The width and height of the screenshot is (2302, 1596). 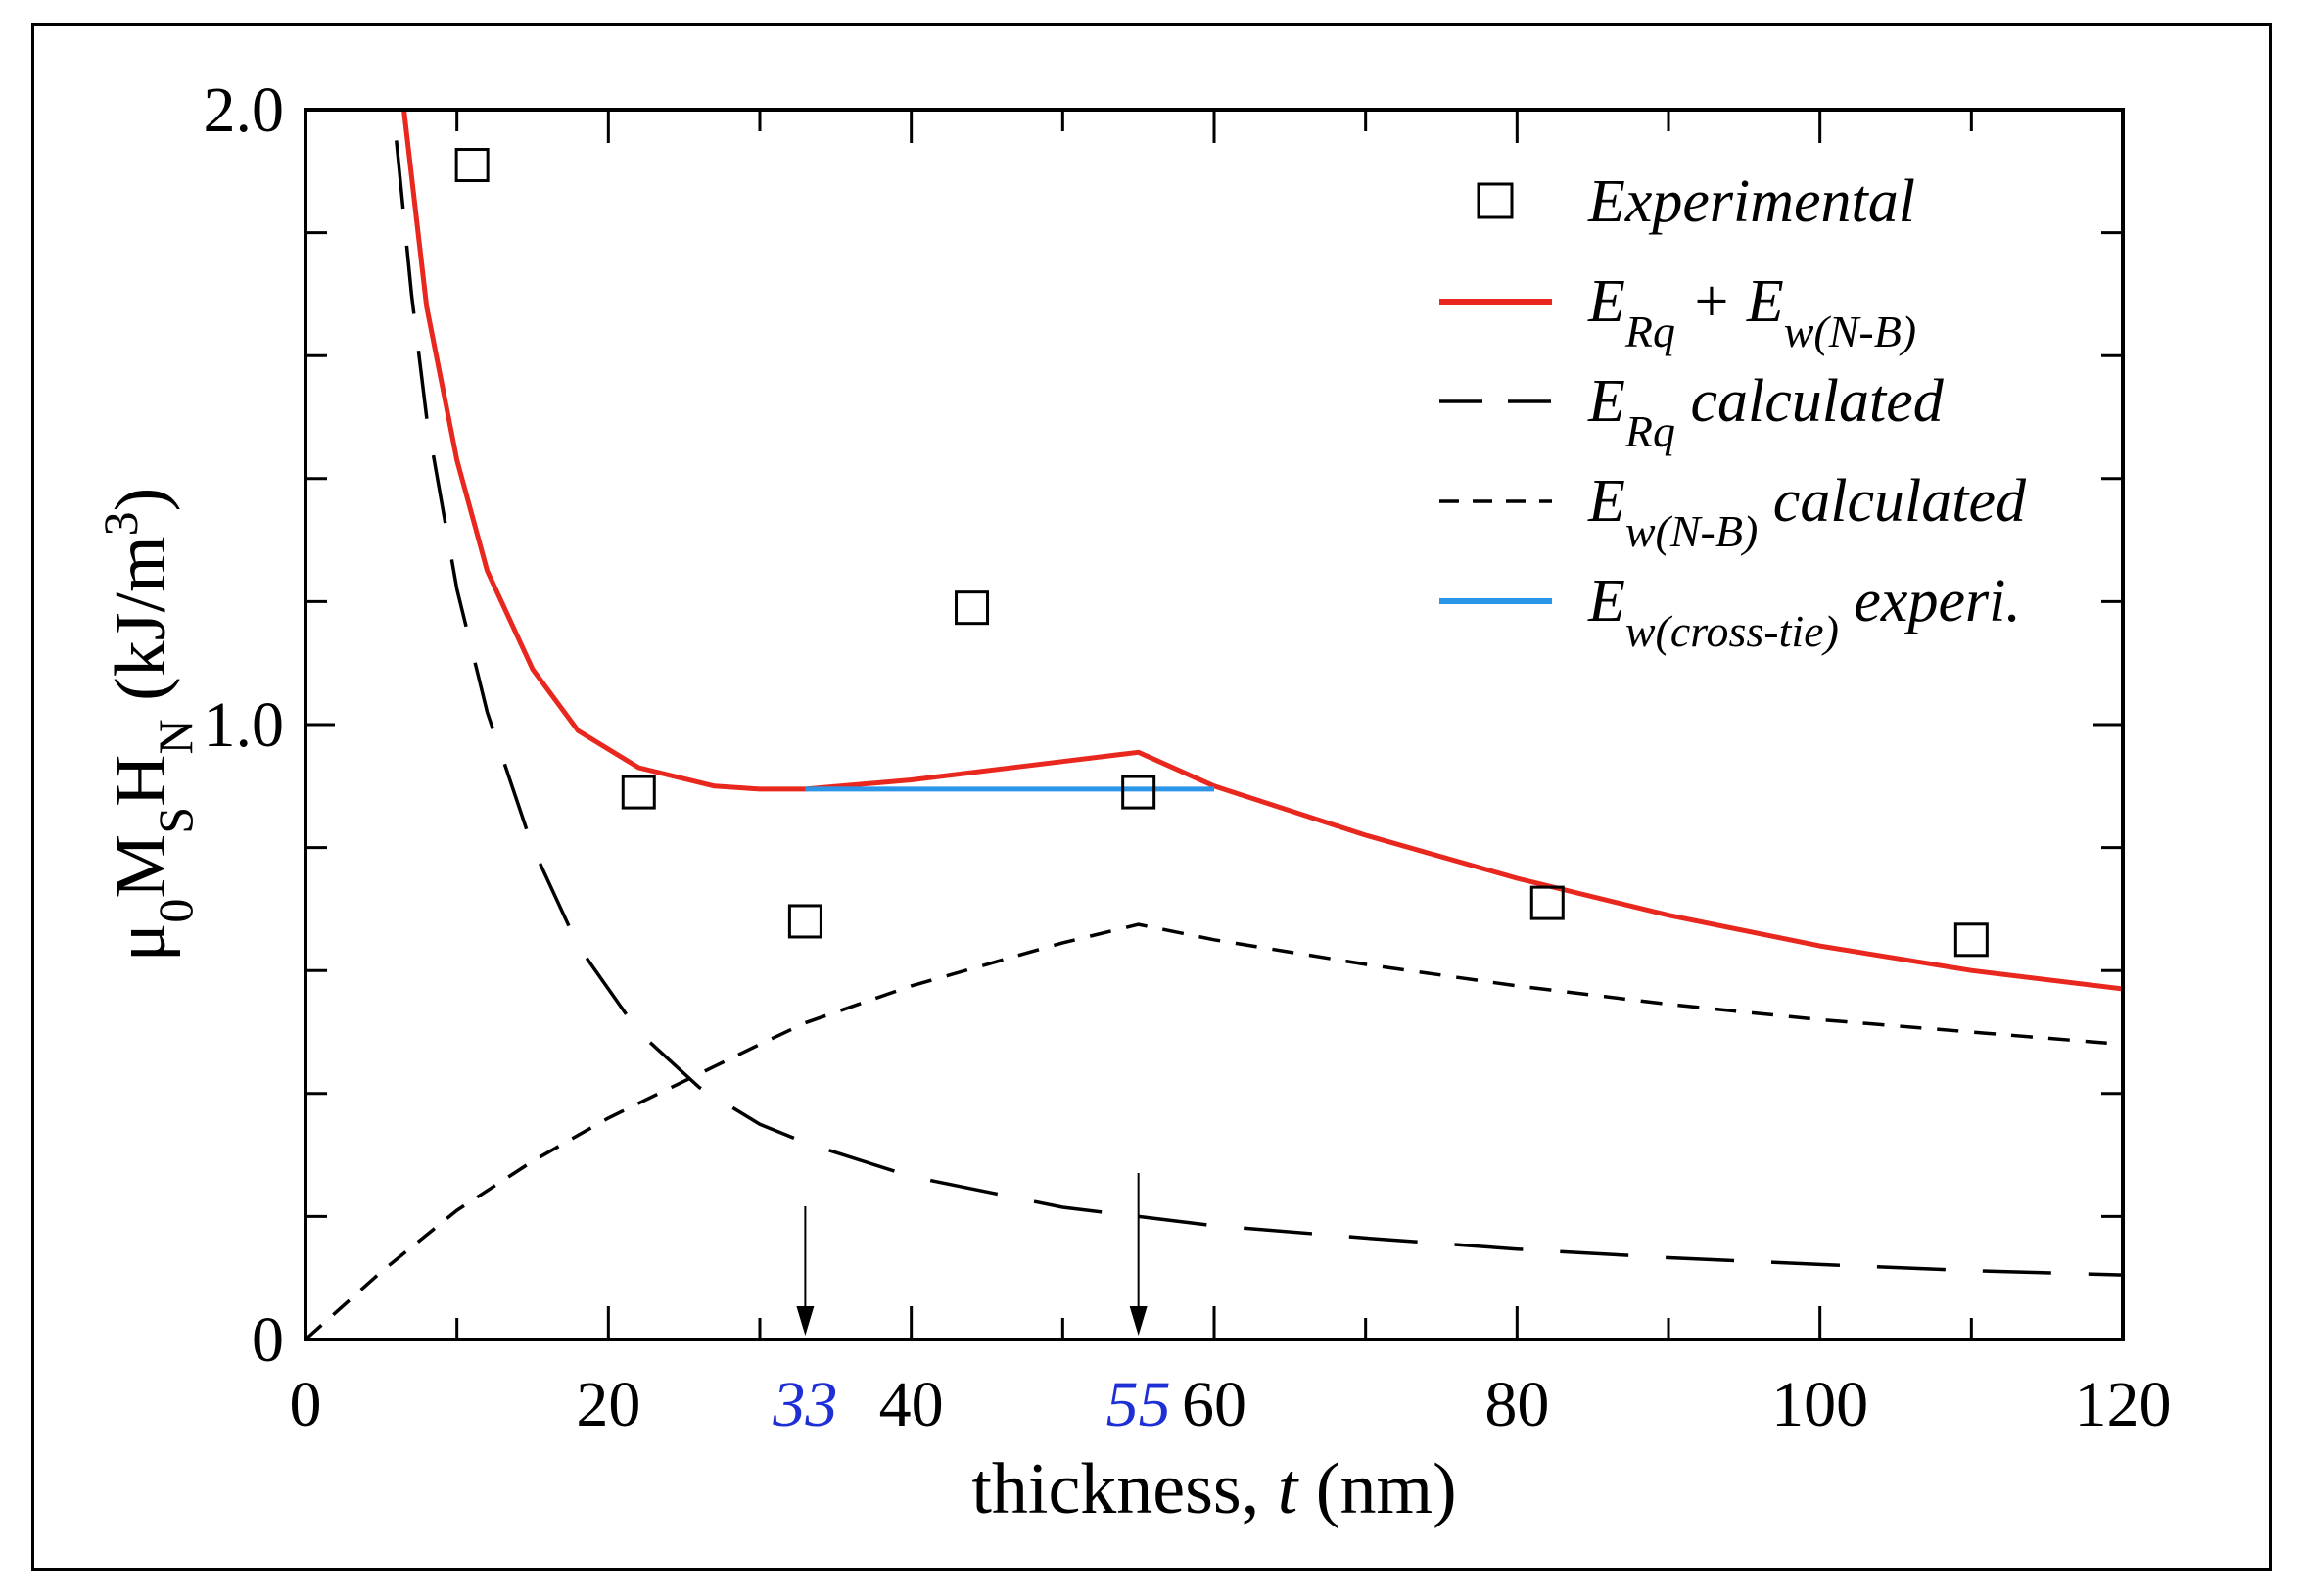 I want to click on x-special-tick-label: 55, so click(x=1139, y=1404).